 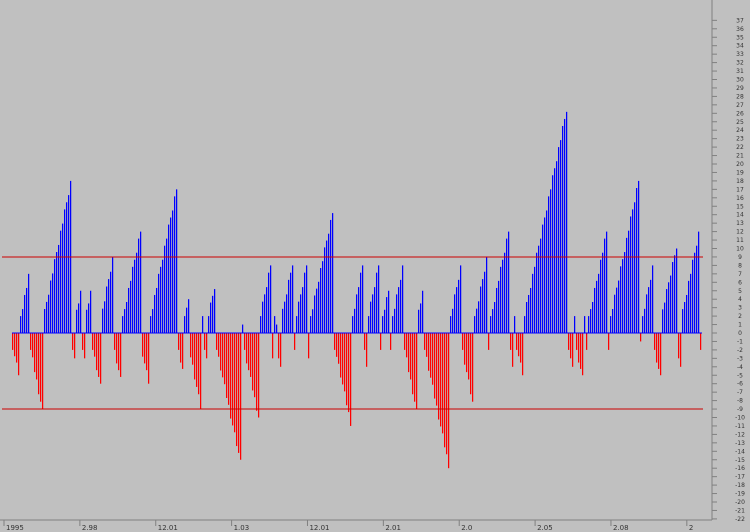 What do you see at coordinates (740, 147) in the screenshot?
I see `y-tick-label: 22` at bounding box center [740, 147].